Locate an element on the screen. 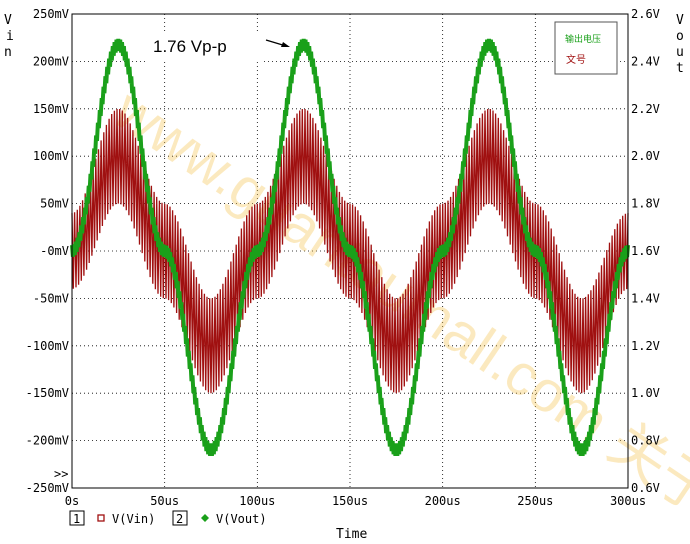 This screenshot has height=544, width=690. left-y-tick-label: -0mV is located at coordinates (54, 251).